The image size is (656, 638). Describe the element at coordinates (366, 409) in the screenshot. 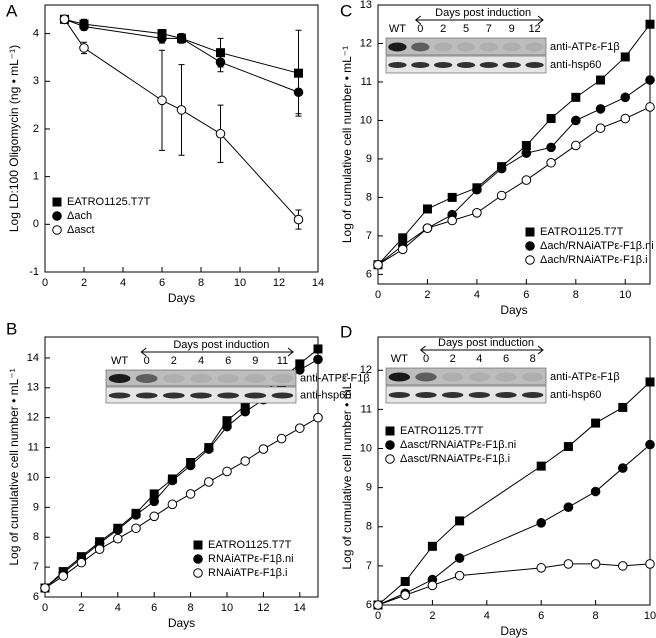

I see `y-tick-label: 11` at that location.